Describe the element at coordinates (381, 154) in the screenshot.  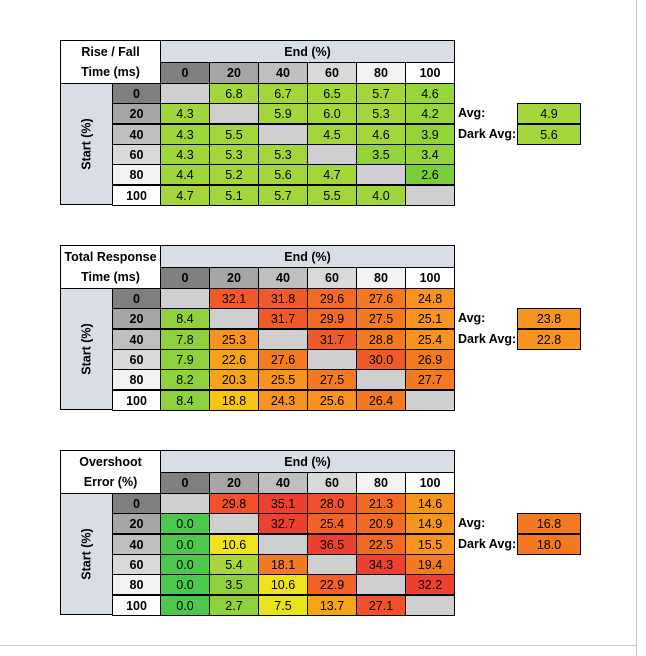
I see `value-cell: 3.5` at that location.